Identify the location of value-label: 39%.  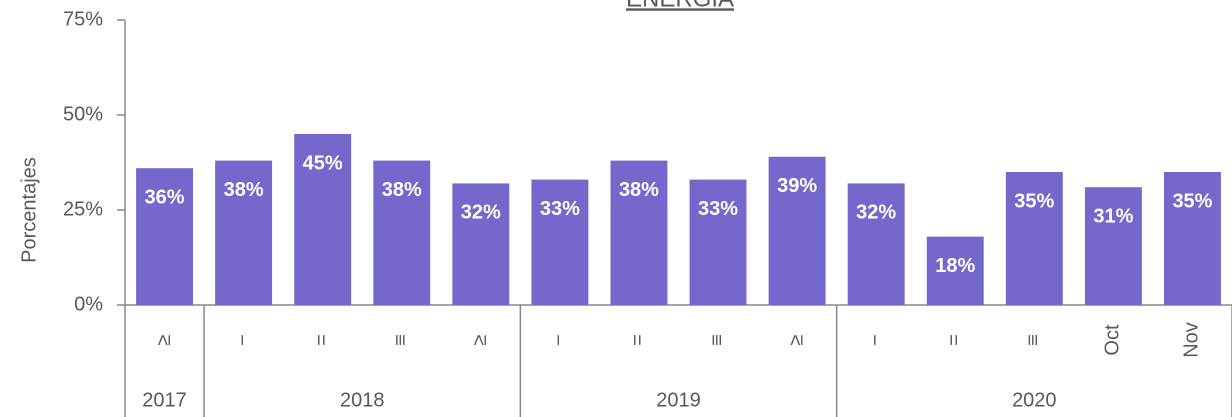
(797, 186).